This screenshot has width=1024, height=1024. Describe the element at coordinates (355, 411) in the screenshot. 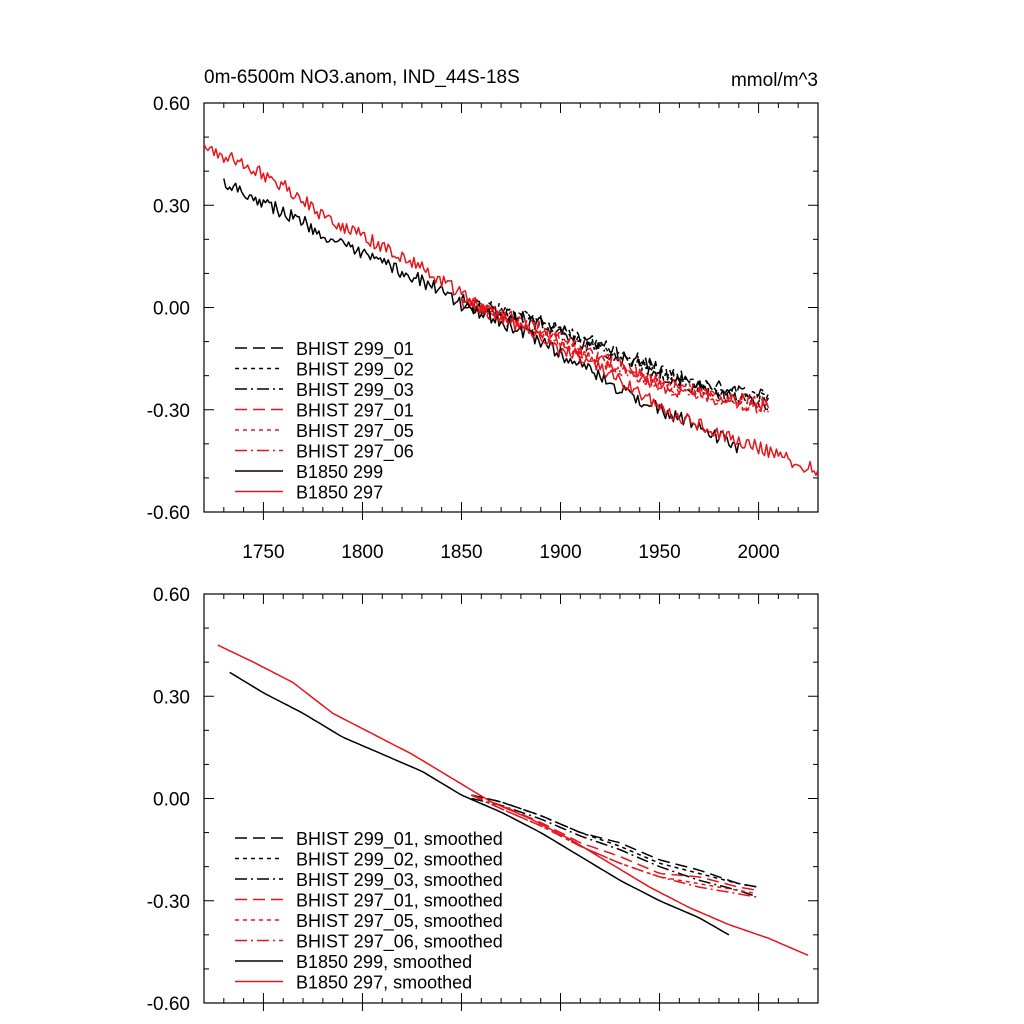

I see `legend-label: BHIST 297_01` at that location.